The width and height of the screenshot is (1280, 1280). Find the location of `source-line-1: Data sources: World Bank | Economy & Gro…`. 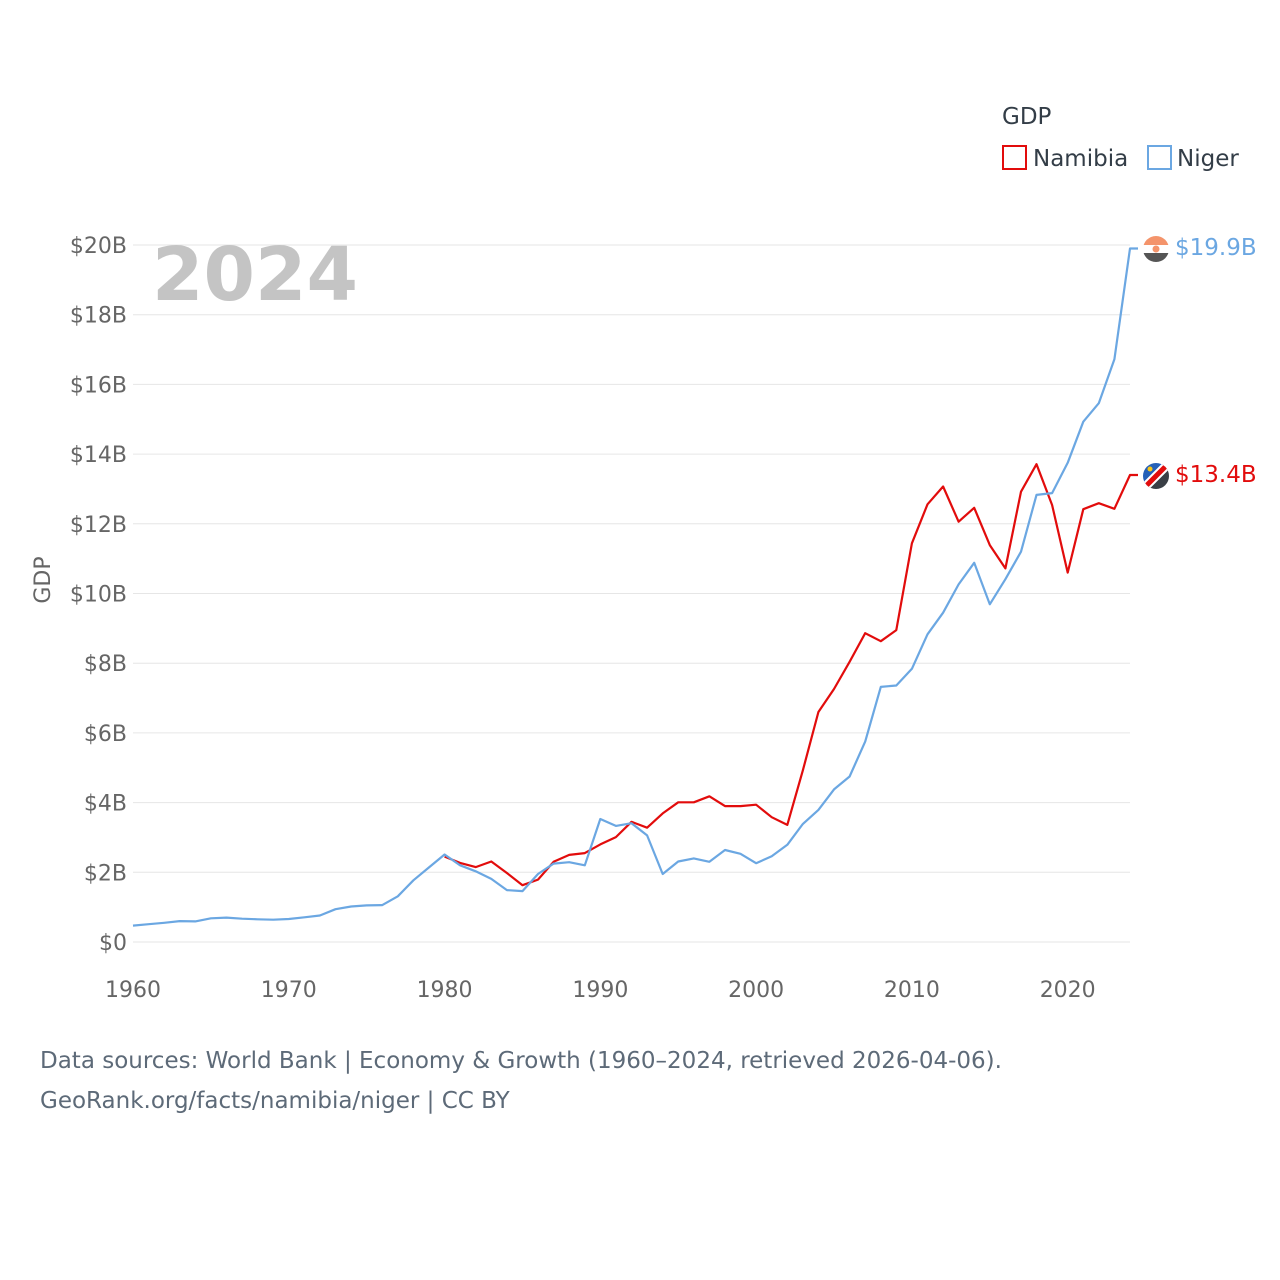

source-line-1: Data sources: World Bank | Economy & Gro… is located at coordinates (521, 1061).